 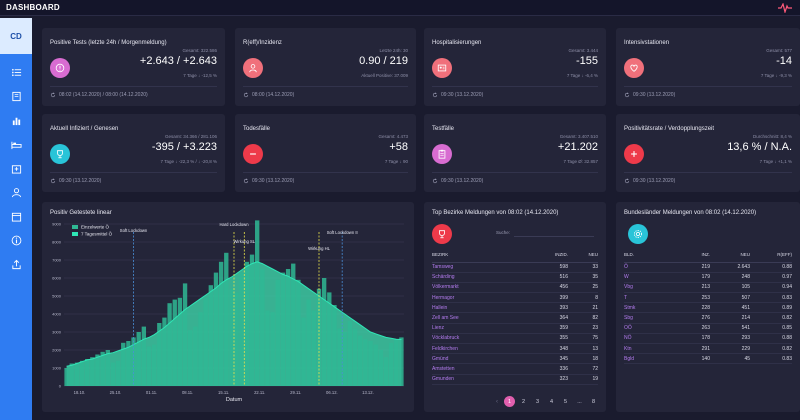 I want to click on region-name: Bgld, so click(x=649, y=359).